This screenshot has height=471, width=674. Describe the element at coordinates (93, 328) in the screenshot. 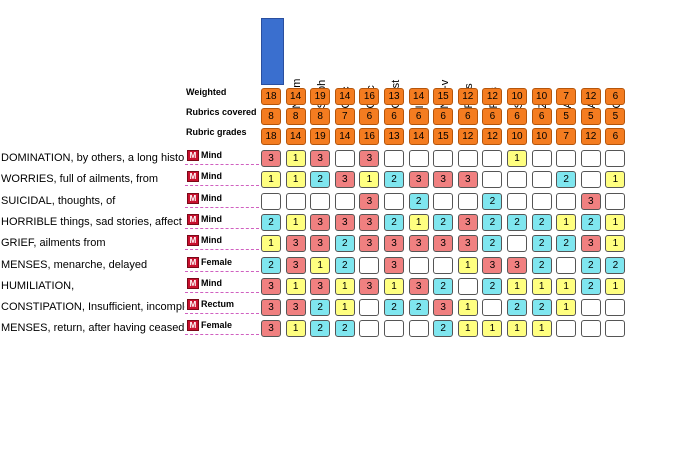

I see `rubric-label: MENSES, return, after having ceased` at that location.